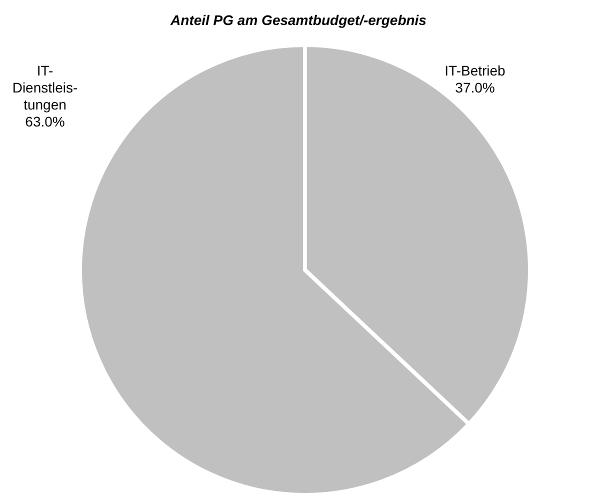 The width and height of the screenshot is (597, 497). What do you see at coordinates (475, 70) in the screenshot?
I see `slice-label: IT-Betrieb` at bounding box center [475, 70].